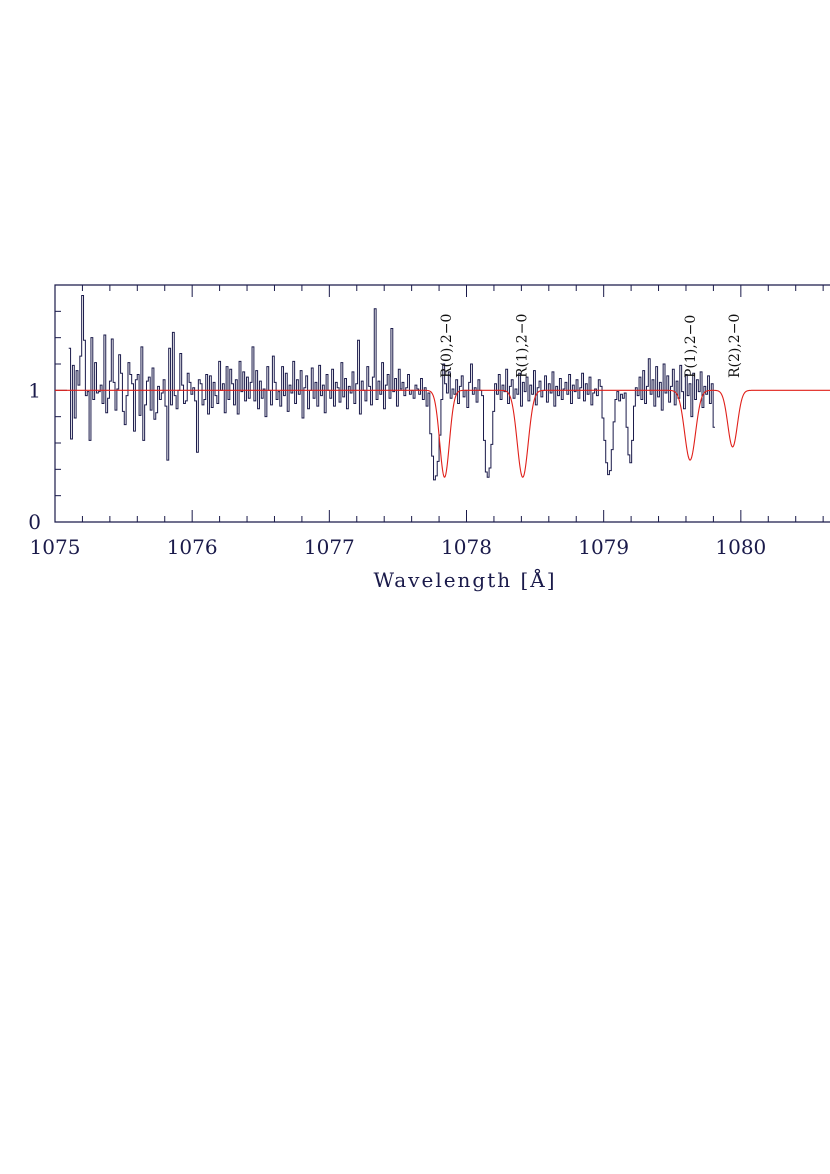  What do you see at coordinates (61, 403) in the screenshot?
I see `y-ticks` at bounding box center [61, 403].